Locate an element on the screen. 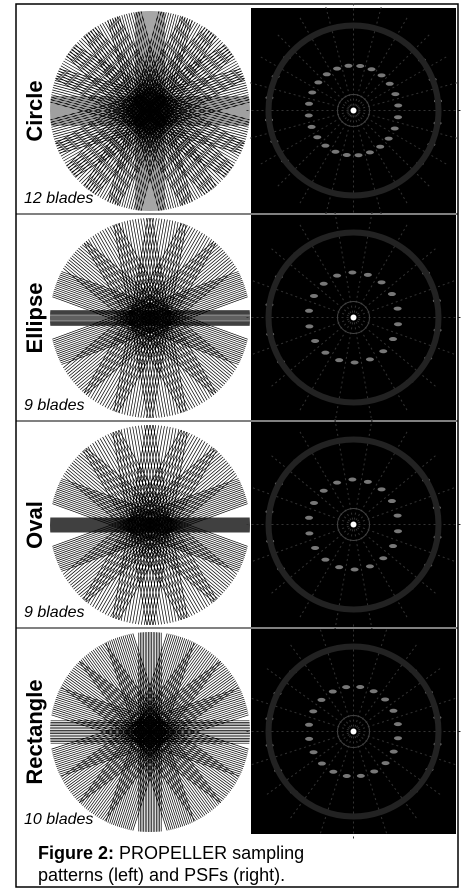 The height and width of the screenshot is (890, 468). shape-label: Rectangle is located at coordinates (34, 731).